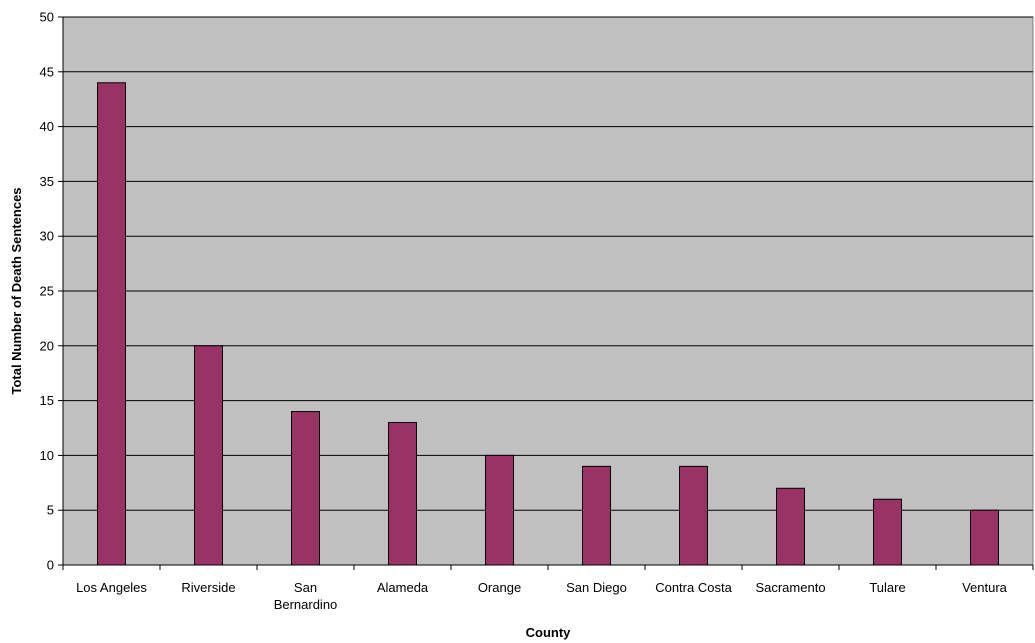 This screenshot has width=1035, height=643. Describe the element at coordinates (16, 290) in the screenshot. I see `y-axis-title: Total Number of Death Sentences` at that location.